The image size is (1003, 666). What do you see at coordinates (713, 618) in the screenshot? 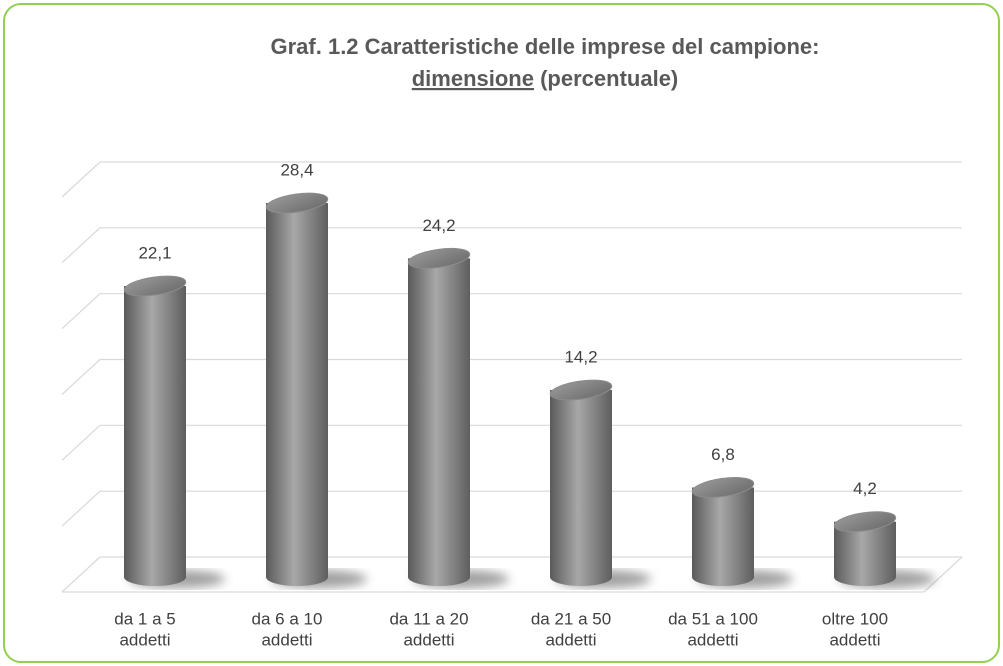
I see `x-tick-label: da 51 a 100` at bounding box center [713, 618].